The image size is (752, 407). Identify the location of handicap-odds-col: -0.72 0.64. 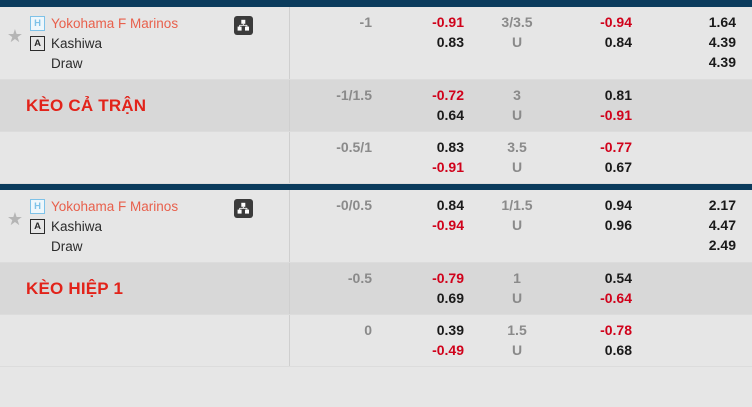
(426, 105).